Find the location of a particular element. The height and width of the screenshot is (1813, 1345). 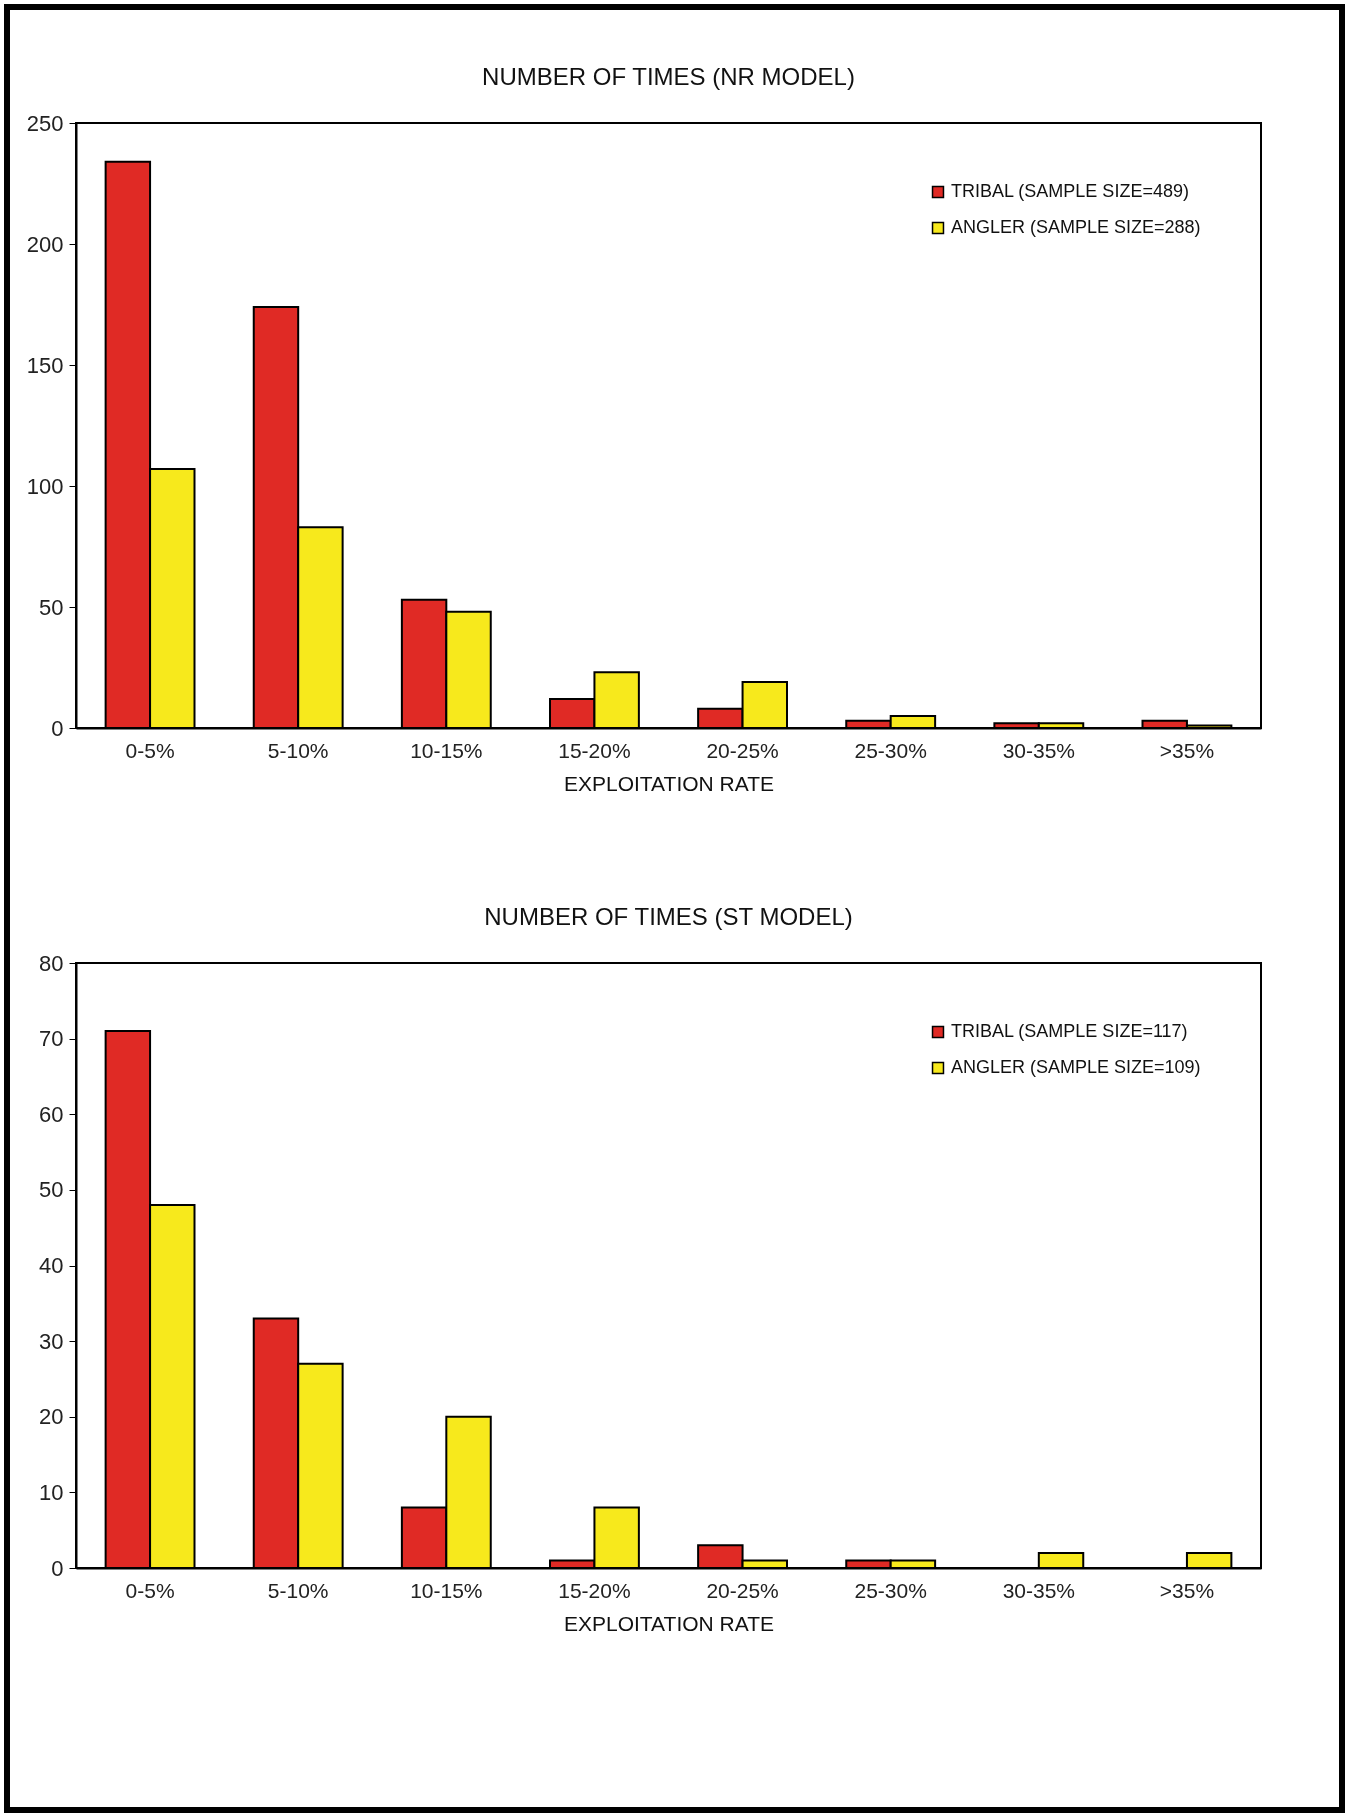

y-tick-label: 80 is located at coordinates (51, 963).